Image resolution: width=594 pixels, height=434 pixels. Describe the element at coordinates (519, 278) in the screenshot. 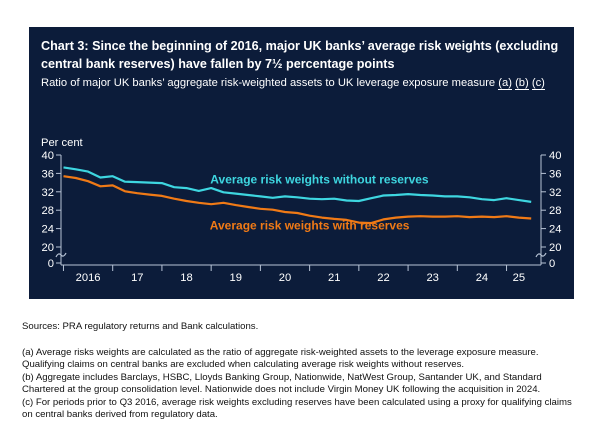

I see `x-tick-label: 25` at that location.